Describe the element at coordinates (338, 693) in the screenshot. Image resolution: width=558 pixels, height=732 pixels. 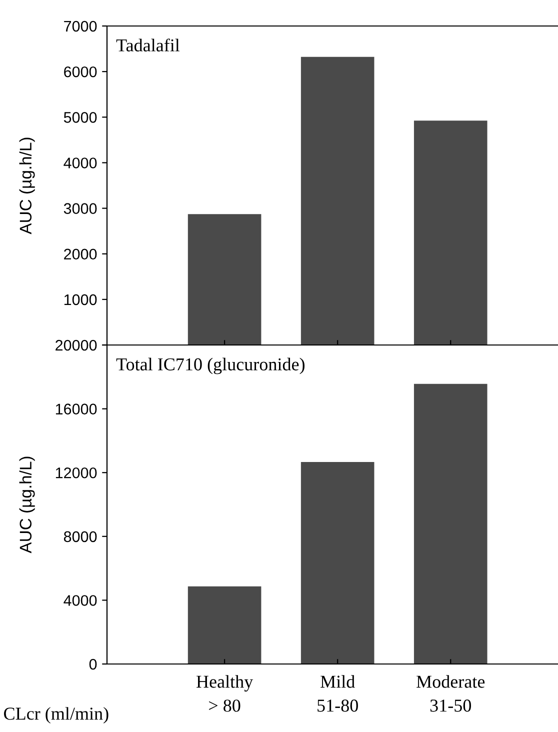
I see `x-tick-label: Mild 51-80` at that location.